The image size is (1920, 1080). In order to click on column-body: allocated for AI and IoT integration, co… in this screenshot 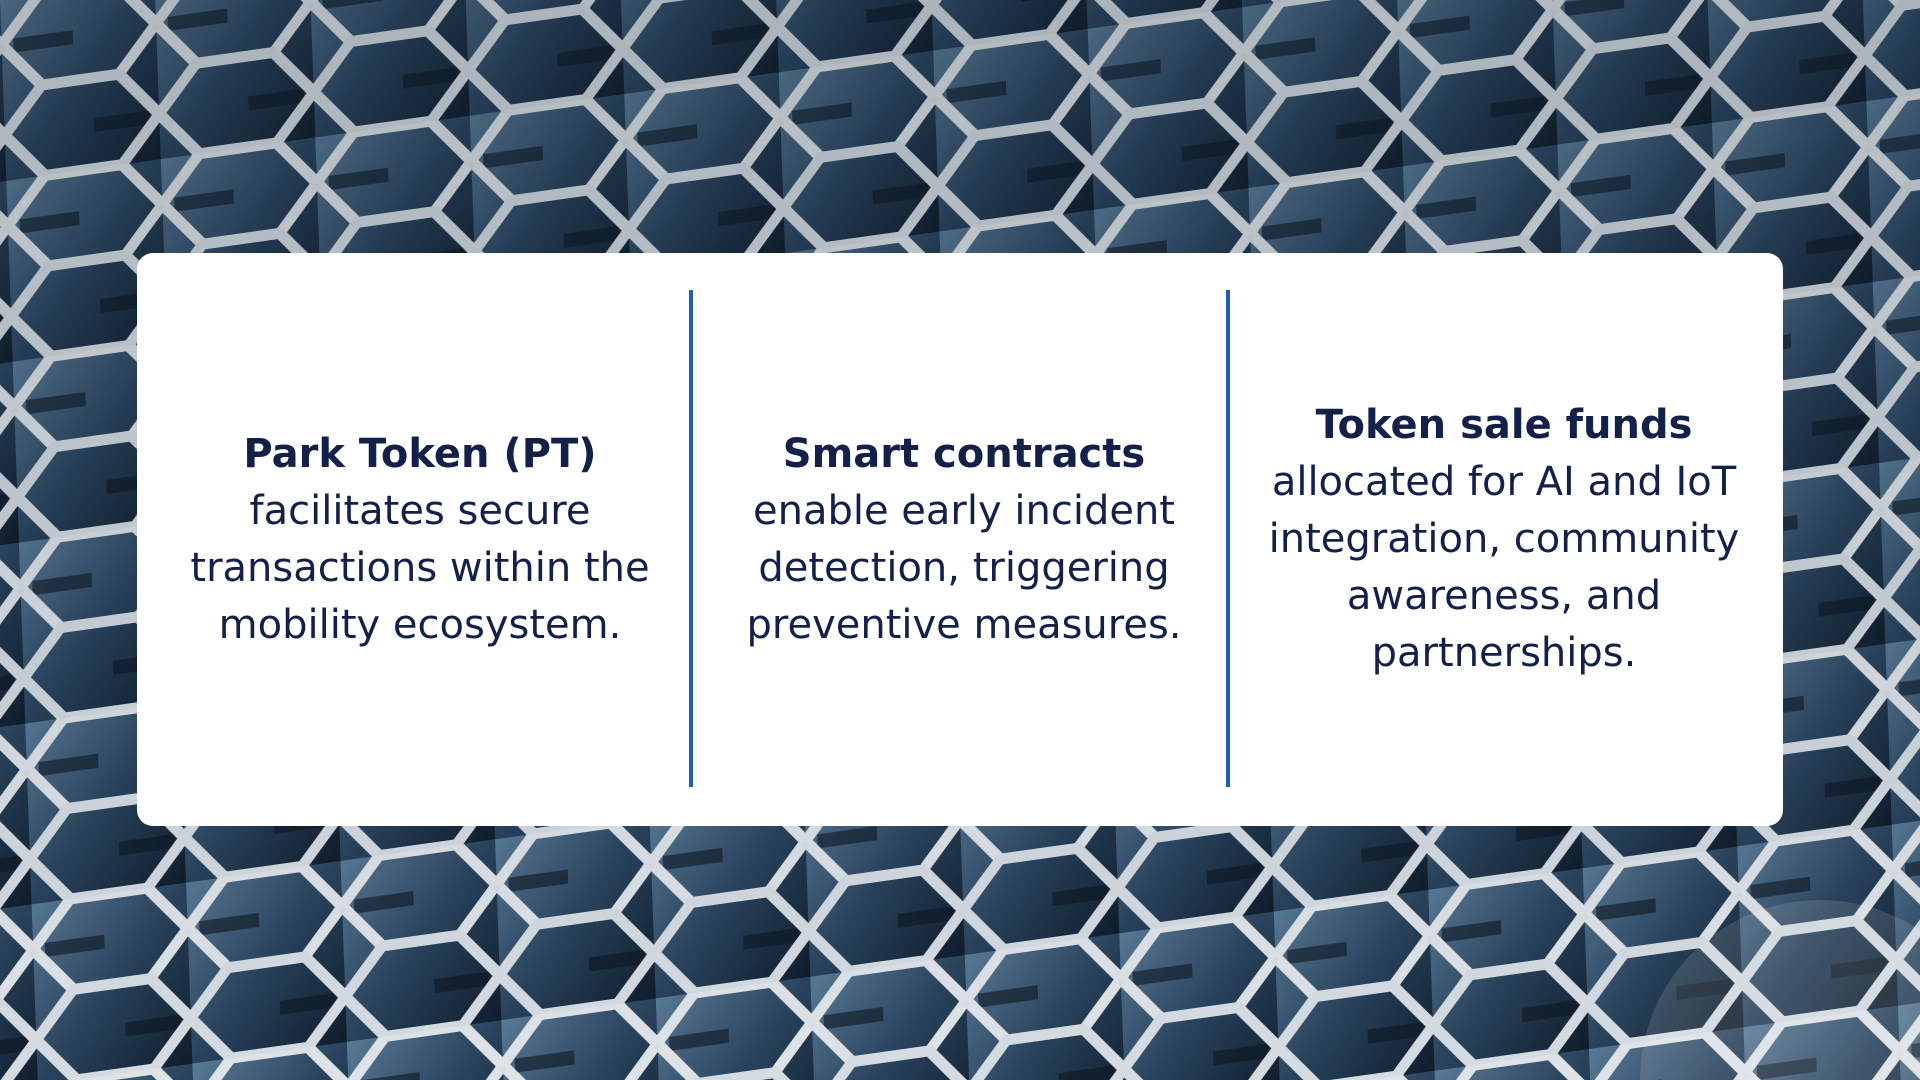, I will do `click(1504, 567)`.